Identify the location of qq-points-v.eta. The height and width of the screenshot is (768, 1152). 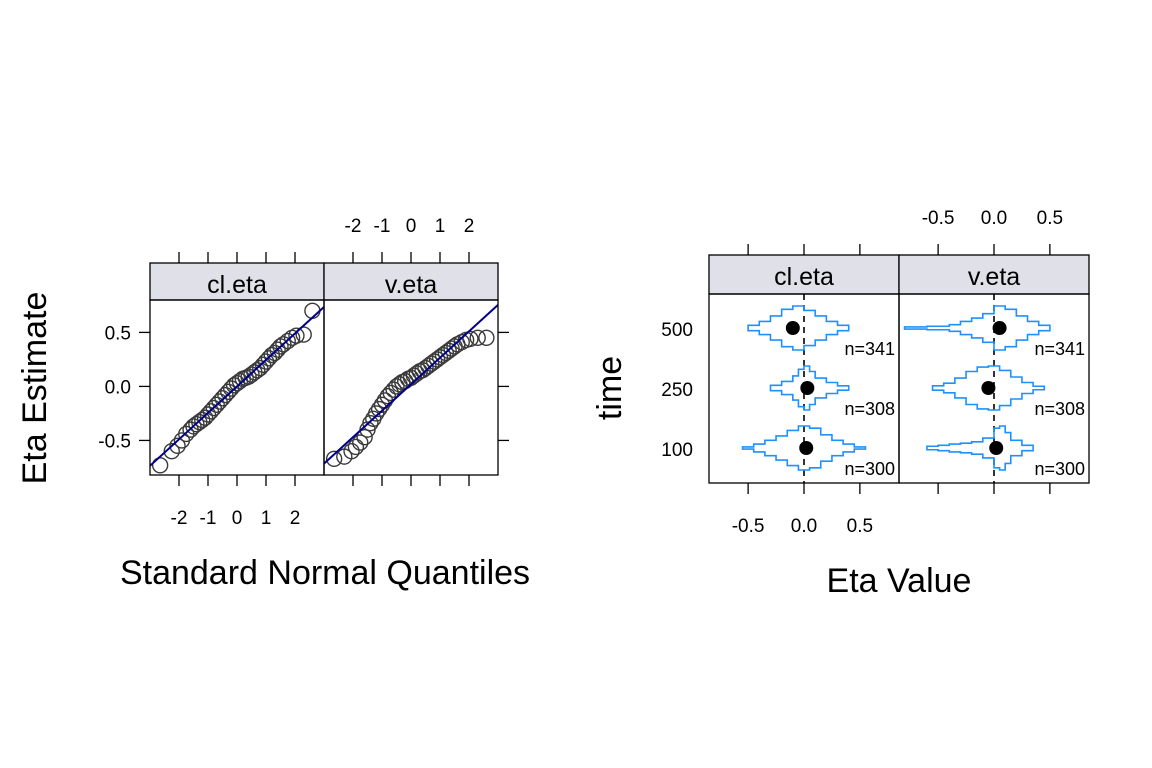
(410, 398).